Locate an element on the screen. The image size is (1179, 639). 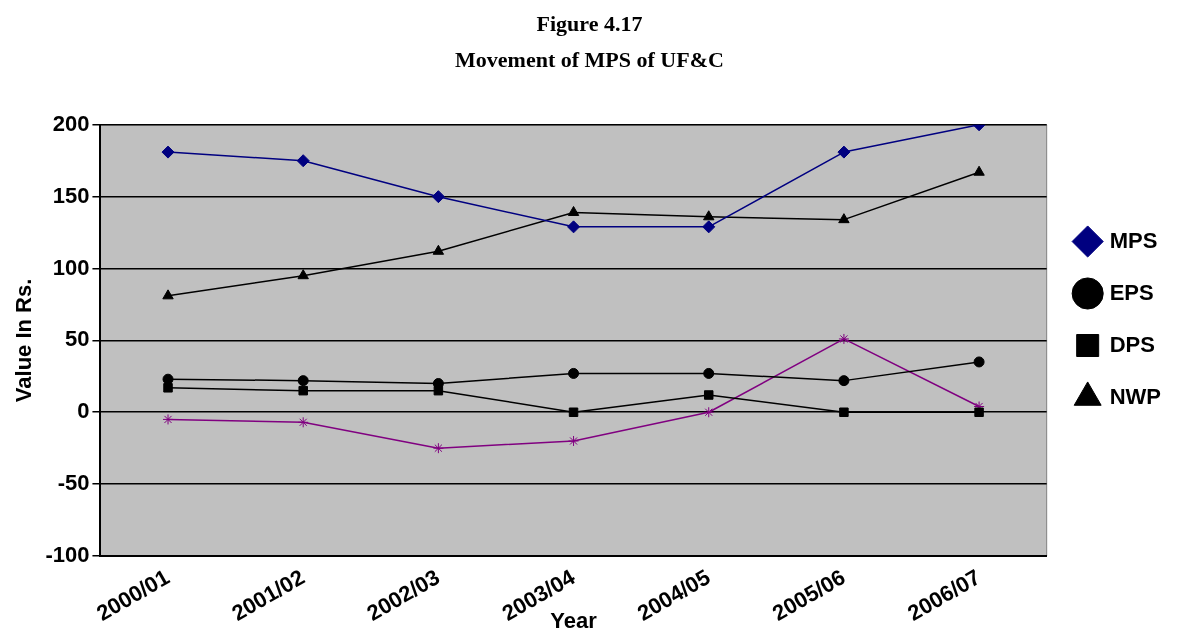
legend-label: NWP is located at coordinates (1135, 396).